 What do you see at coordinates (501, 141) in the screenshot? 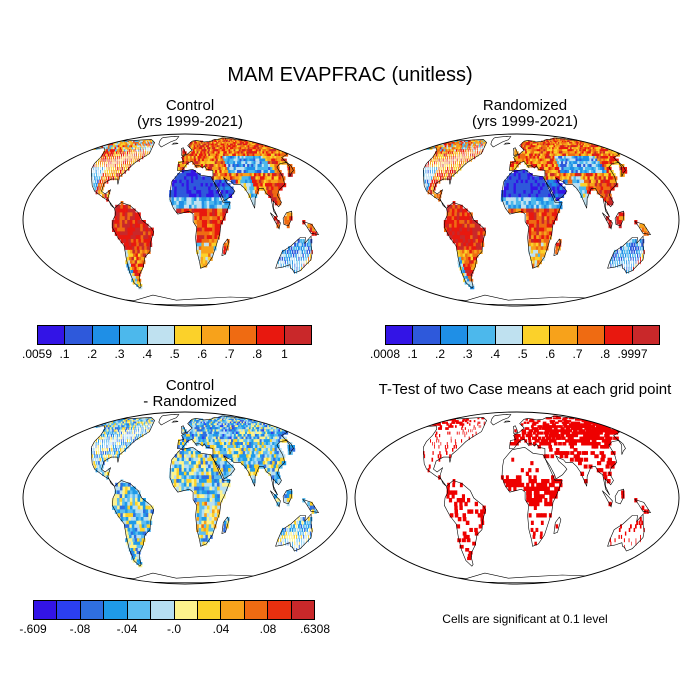
I see `coastline-greenland` at bounding box center [501, 141].